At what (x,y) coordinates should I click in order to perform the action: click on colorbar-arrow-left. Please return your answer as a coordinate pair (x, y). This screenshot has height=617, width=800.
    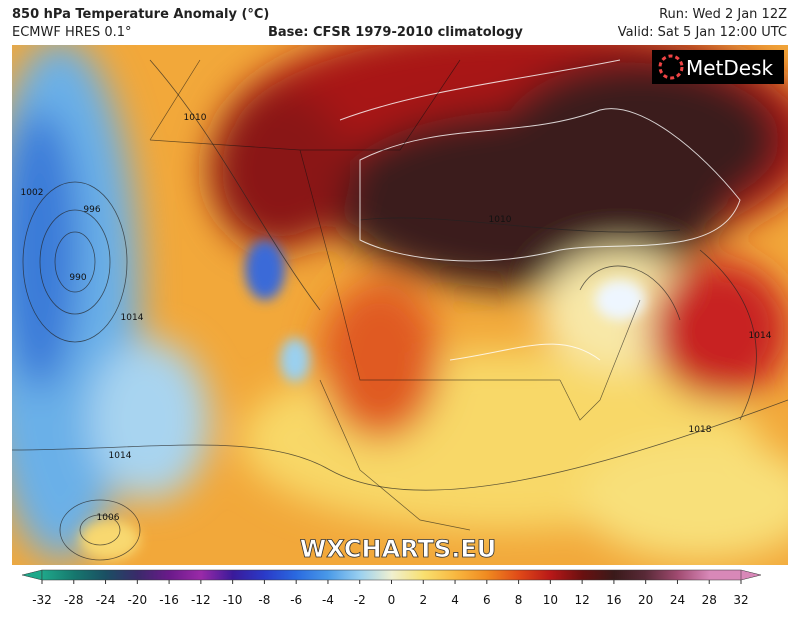
    Looking at the image, I should click on (32, 575).